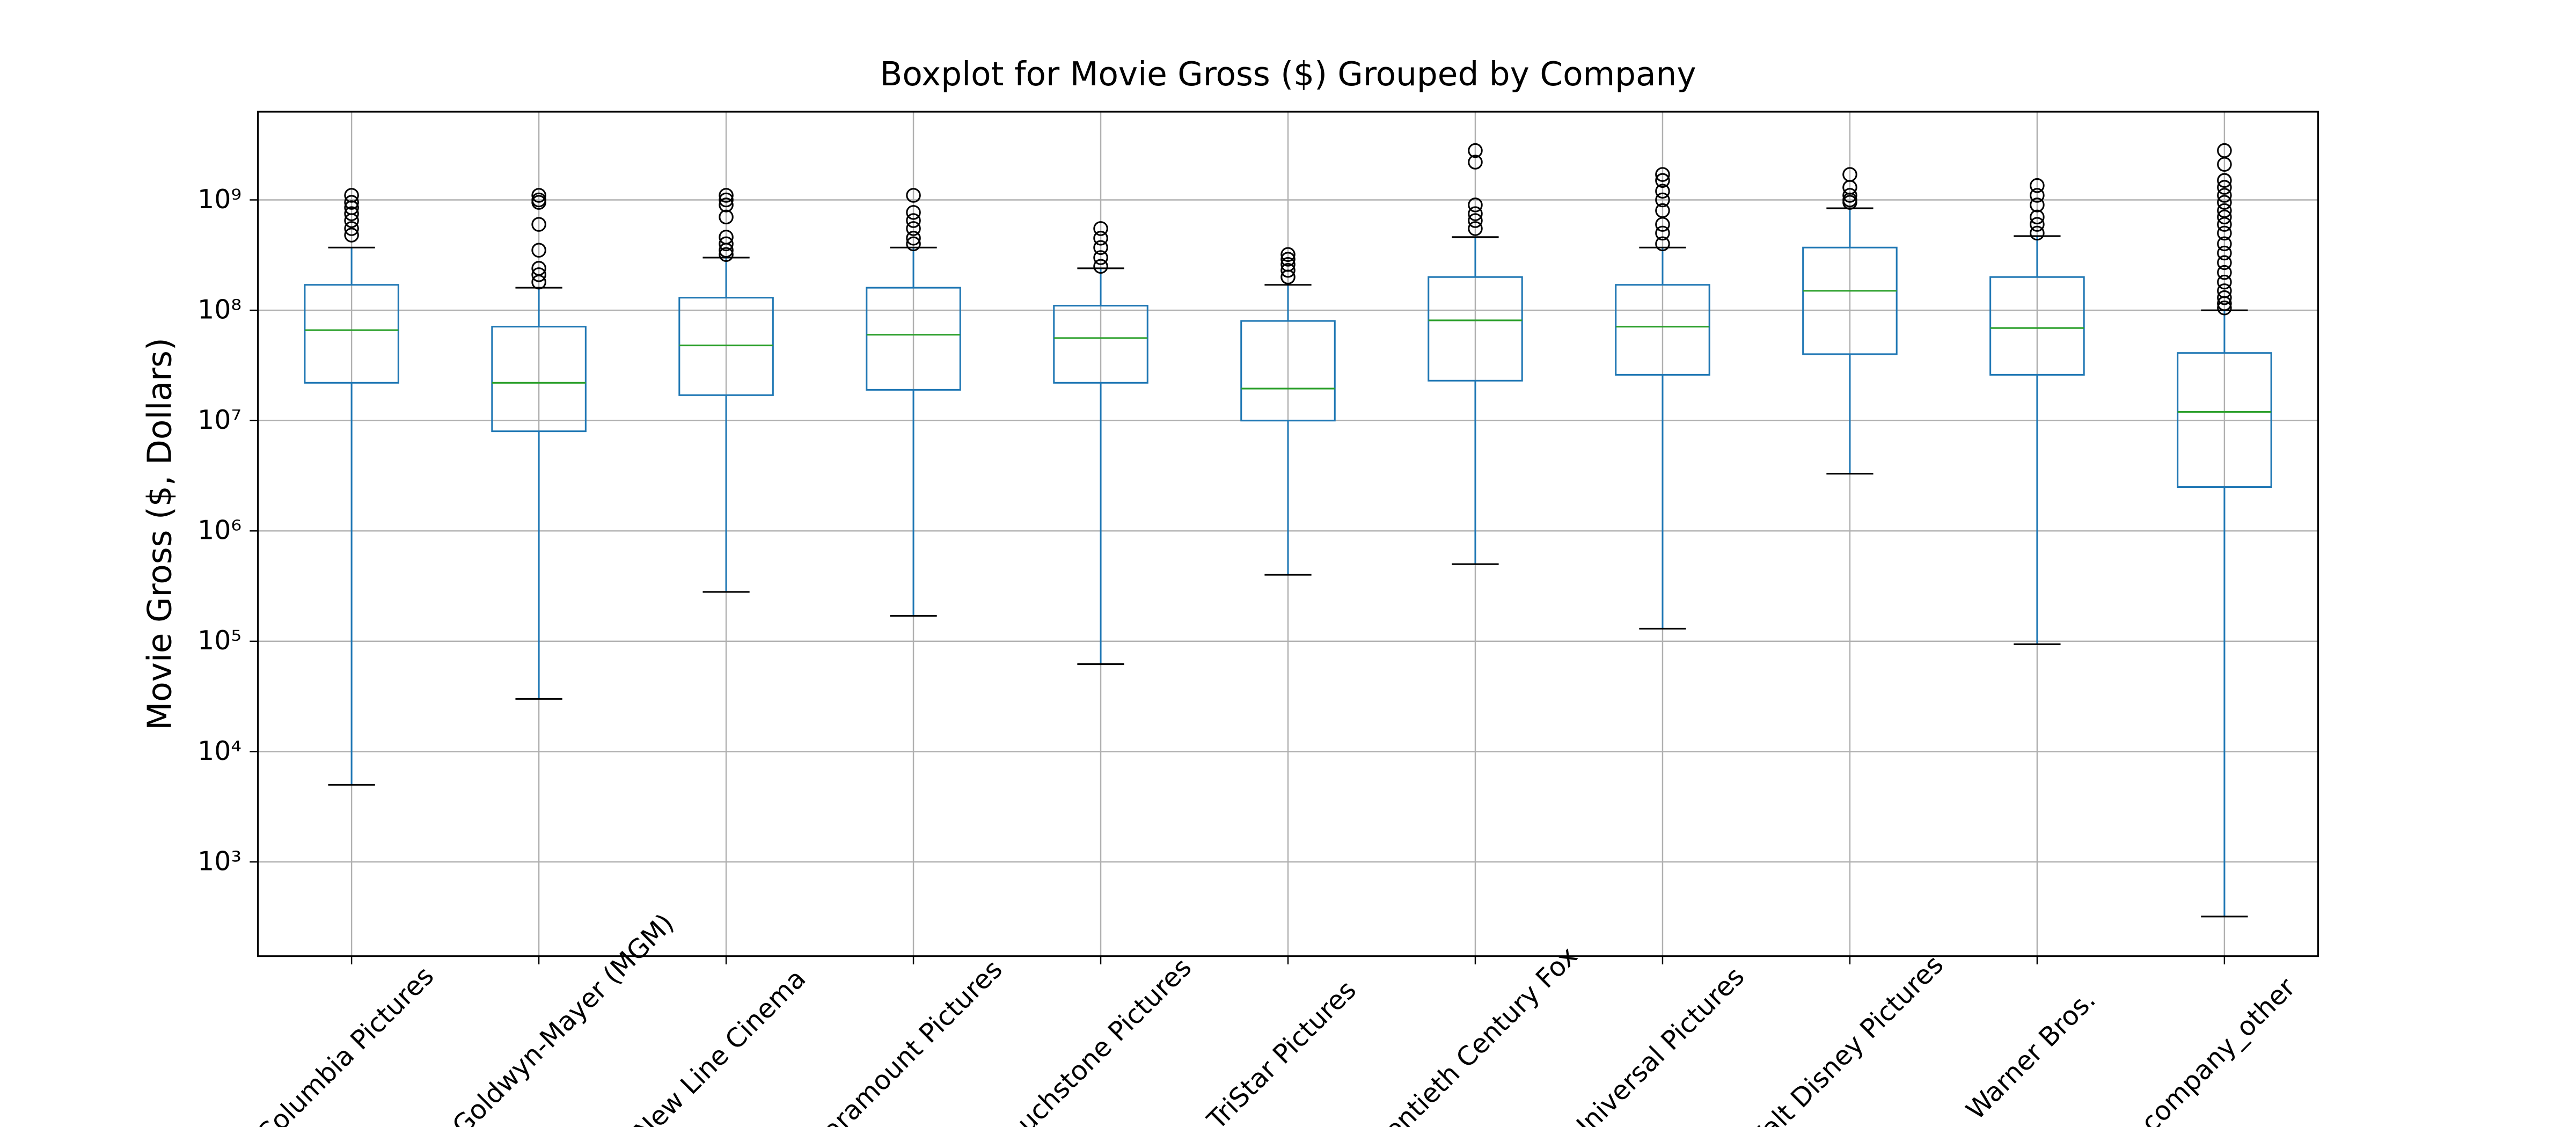 The width and height of the screenshot is (2576, 1127). What do you see at coordinates (219, 861) in the screenshot?
I see `y-tick-label: 10³` at bounding box center [219, 861].